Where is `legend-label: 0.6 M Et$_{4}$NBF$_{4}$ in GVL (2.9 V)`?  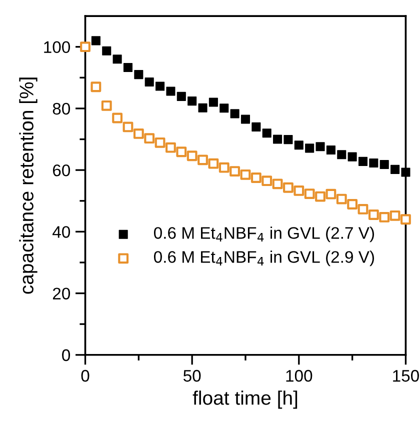 legend-label: 0.6 M Et$_{4}$NBF$_{4}$ in GVL (2.9 V) is located at coordinates (264, 258).